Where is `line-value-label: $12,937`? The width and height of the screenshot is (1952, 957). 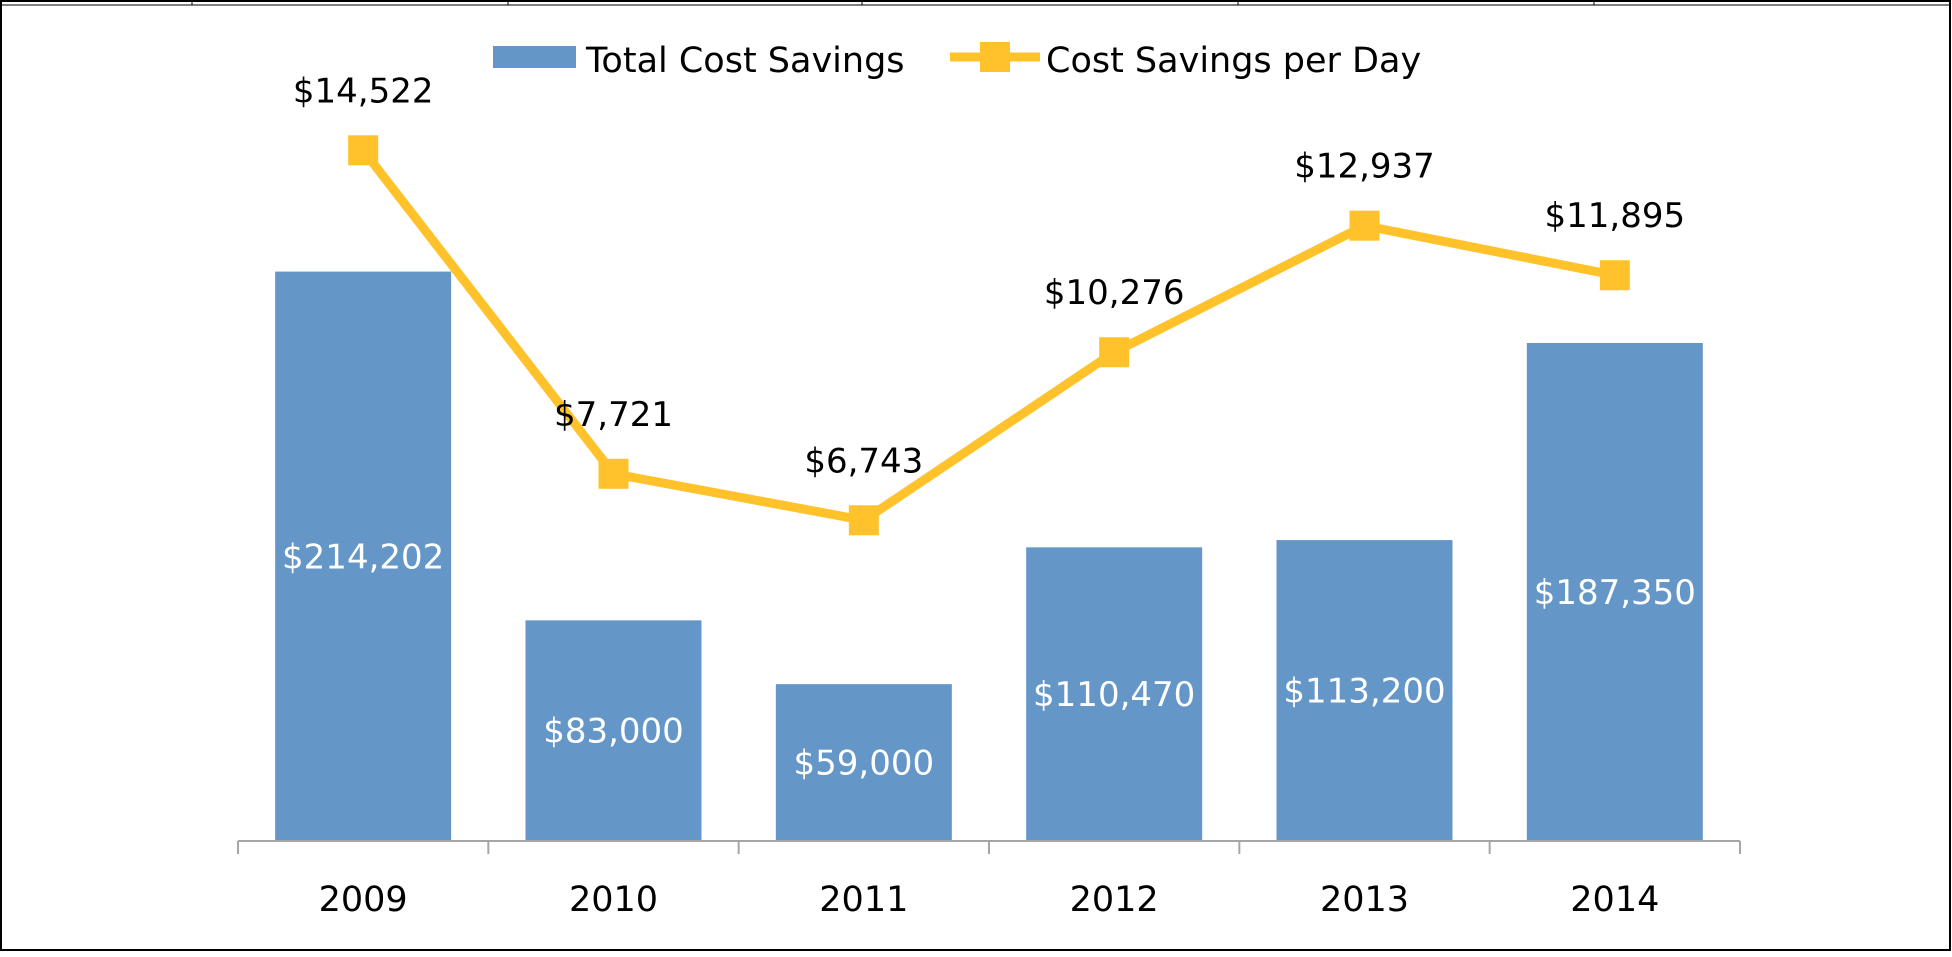 line-value-label: $12,937 is located at coordinates (1364, 167).